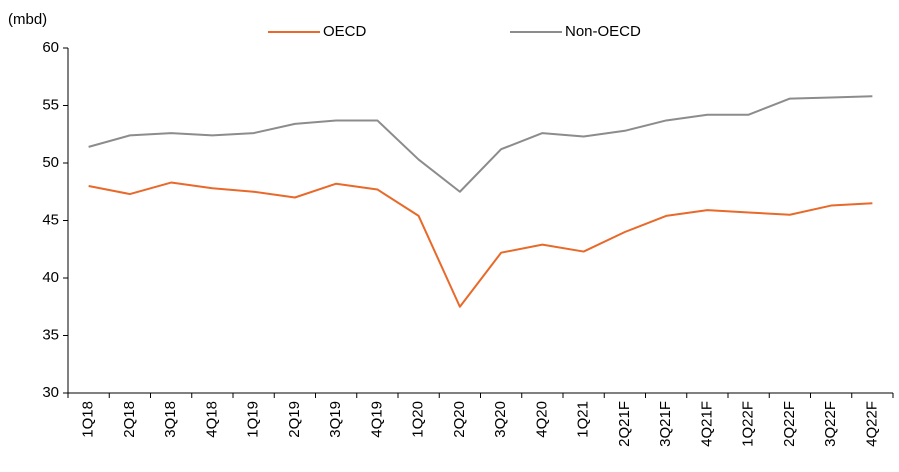 The width and height of the screenshot is (899, 472). What do you see at coordinates (624, 424) in the screenshot?
I see `x-tick-label: 2Q21F` at bounding box center [624, 424].